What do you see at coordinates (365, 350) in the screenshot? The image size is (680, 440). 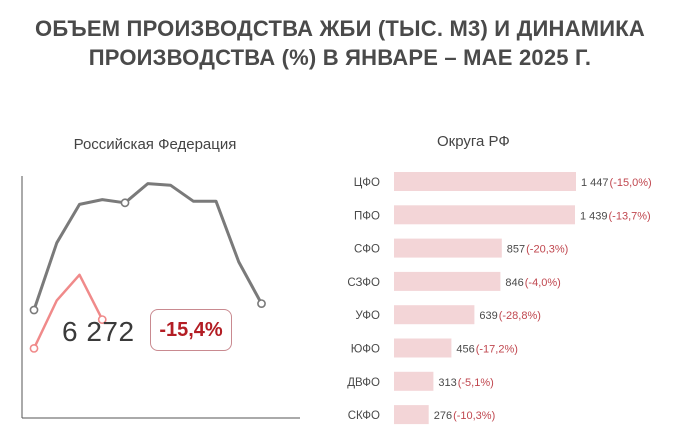 I see `category-label: ЮФО` at bounding box center [365, 350].